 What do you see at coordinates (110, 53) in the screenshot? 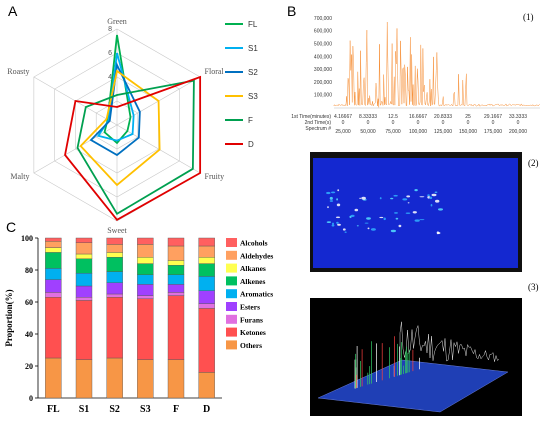
I see `radar-tick-label: 6` at bounding box center [110, 53].